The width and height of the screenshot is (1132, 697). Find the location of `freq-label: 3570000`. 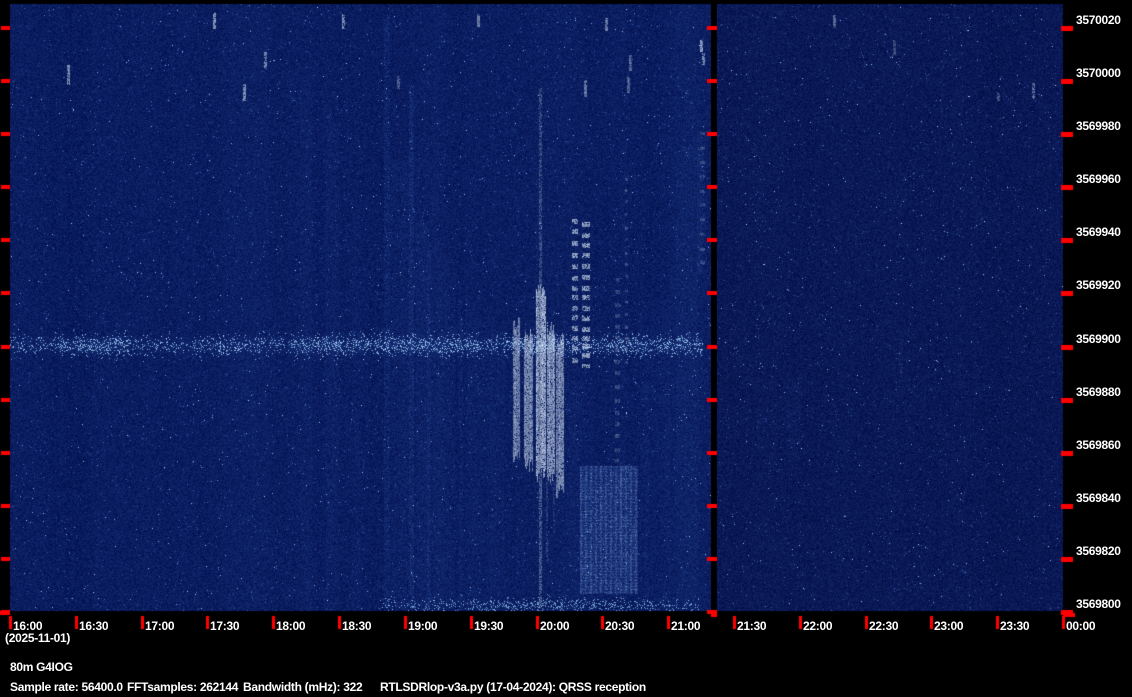

freq-label: 3570000 is located at coordinates (1098, 73).